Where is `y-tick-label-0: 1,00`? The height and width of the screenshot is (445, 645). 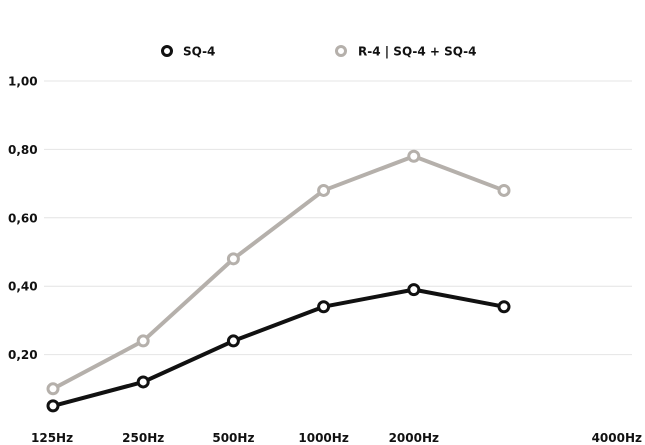 y-tick-label-0: 1,00 is located at coordinates (23, 82).